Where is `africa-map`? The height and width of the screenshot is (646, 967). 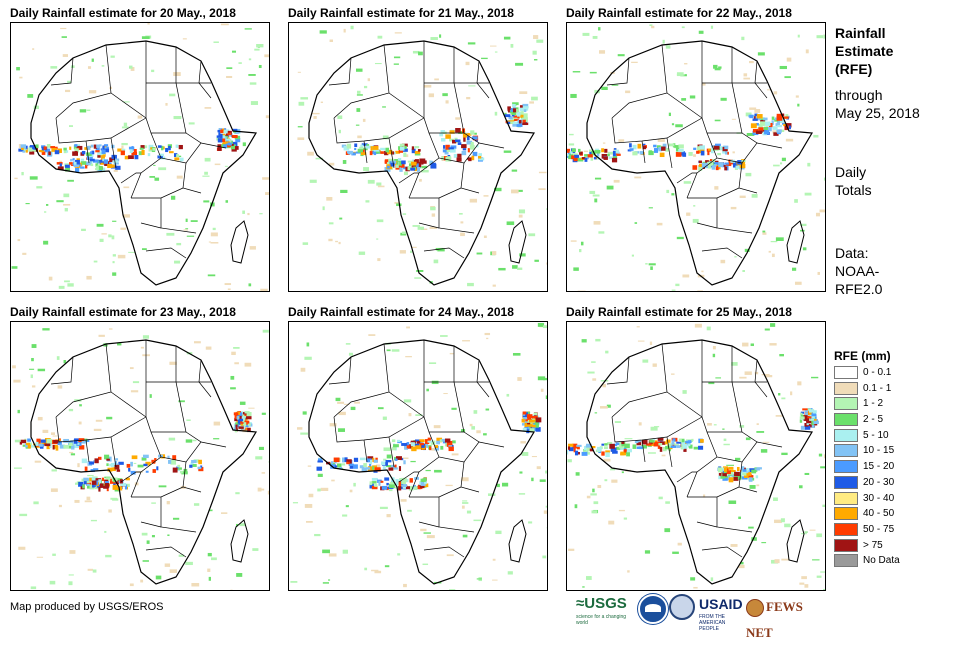 africa-map is located at coordinates (140, 456).